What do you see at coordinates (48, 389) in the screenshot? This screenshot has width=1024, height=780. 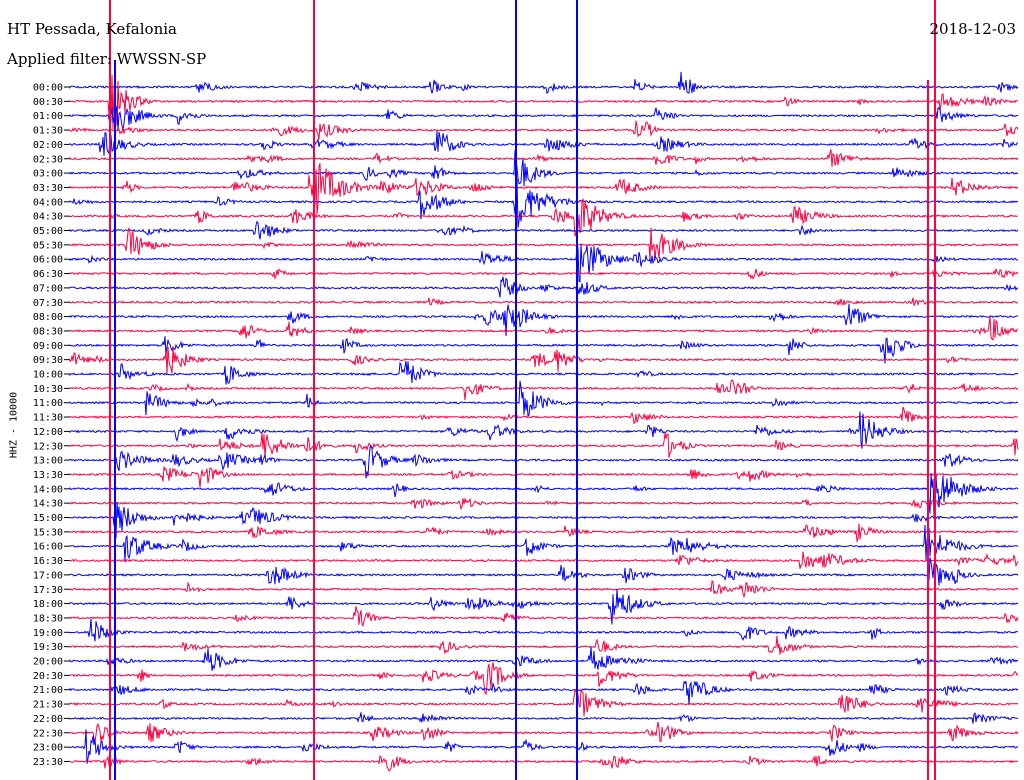 I see `time-tick-label: 10:30` at bounding box center [48, 389].